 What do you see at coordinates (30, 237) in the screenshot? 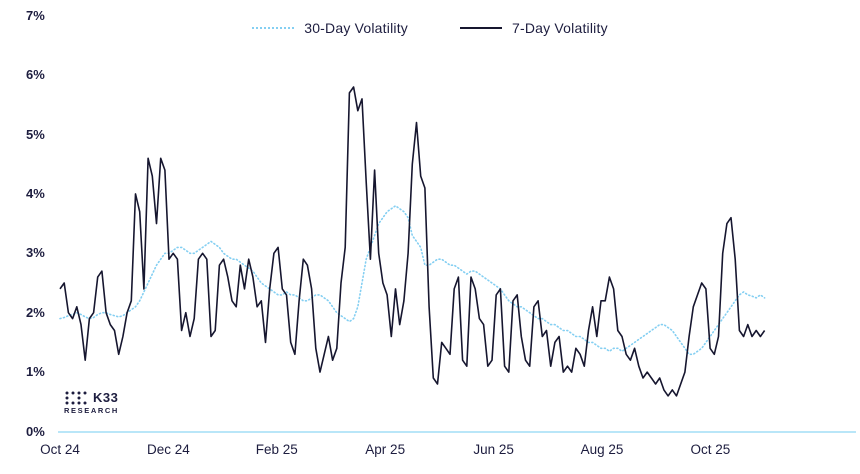
I see `y-axis: 0% 1% 2% 3% 4% 5% 6% 7%` at bounding box center [30, 237].